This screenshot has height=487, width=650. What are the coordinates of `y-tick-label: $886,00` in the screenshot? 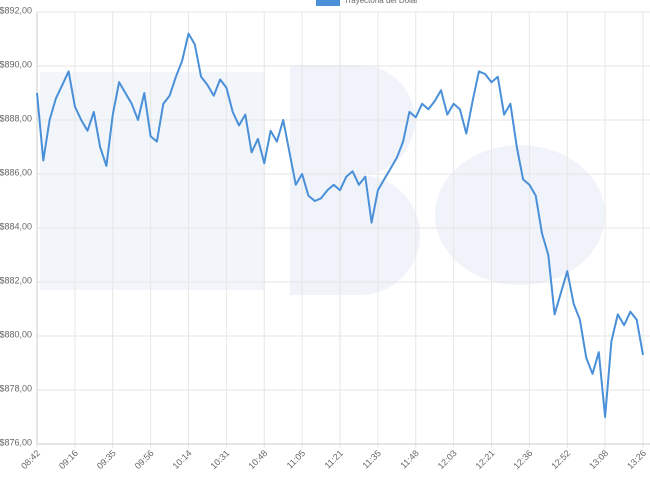 It's located at (16, 172).